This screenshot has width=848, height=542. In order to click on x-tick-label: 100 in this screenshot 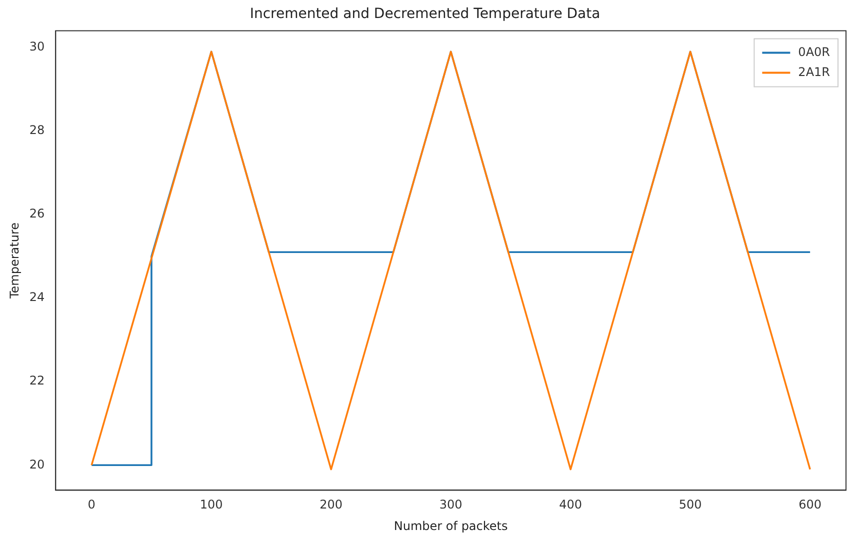, I will do `click(211, 505)`.